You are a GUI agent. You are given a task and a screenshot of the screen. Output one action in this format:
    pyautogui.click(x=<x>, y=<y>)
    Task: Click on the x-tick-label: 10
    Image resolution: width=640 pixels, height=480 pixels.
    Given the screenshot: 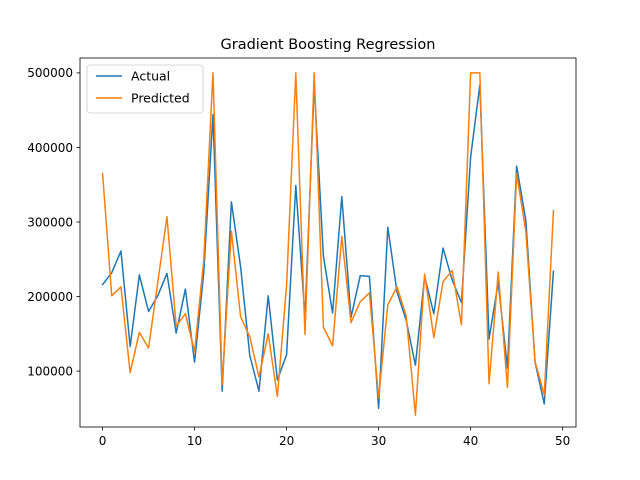 What is the action you would take?
    pyautogui.click(x=194, y=441)
    